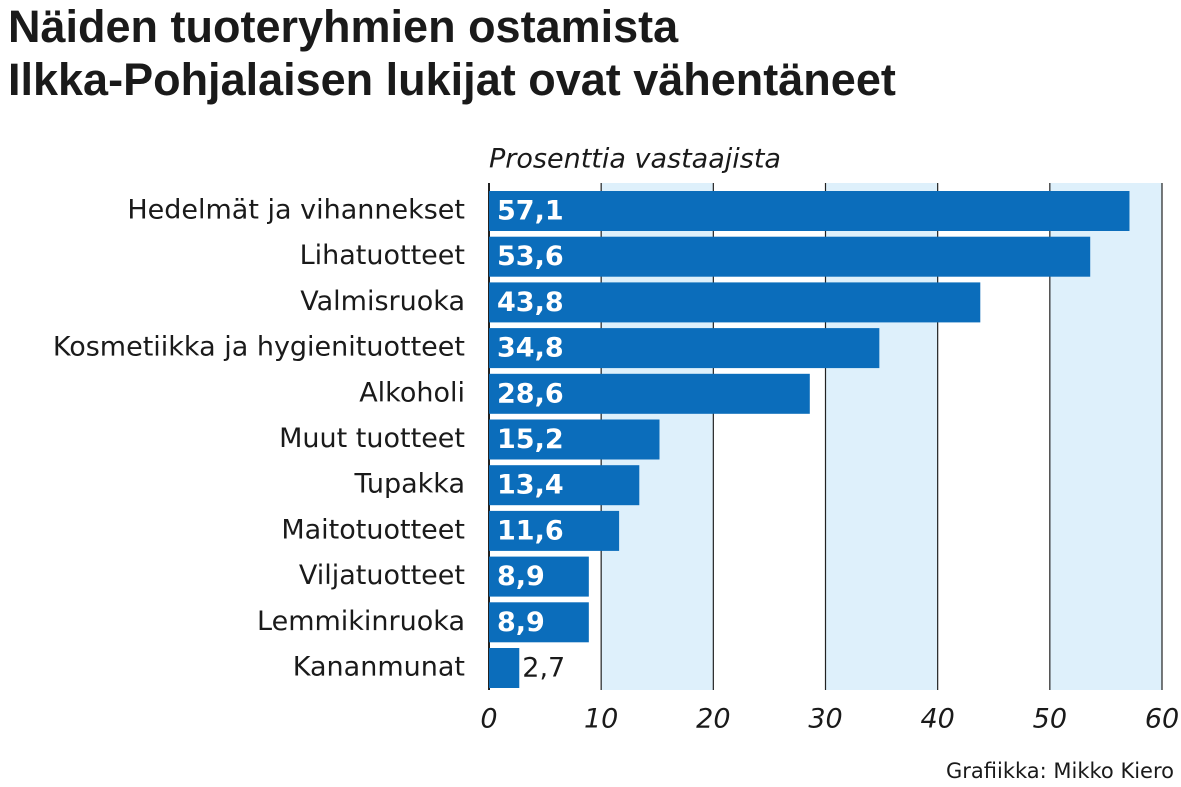  What do you see at coordinates (530, 530) in the screenshot?
I see `value-label: 11,6` at bounding box center [530, 530].